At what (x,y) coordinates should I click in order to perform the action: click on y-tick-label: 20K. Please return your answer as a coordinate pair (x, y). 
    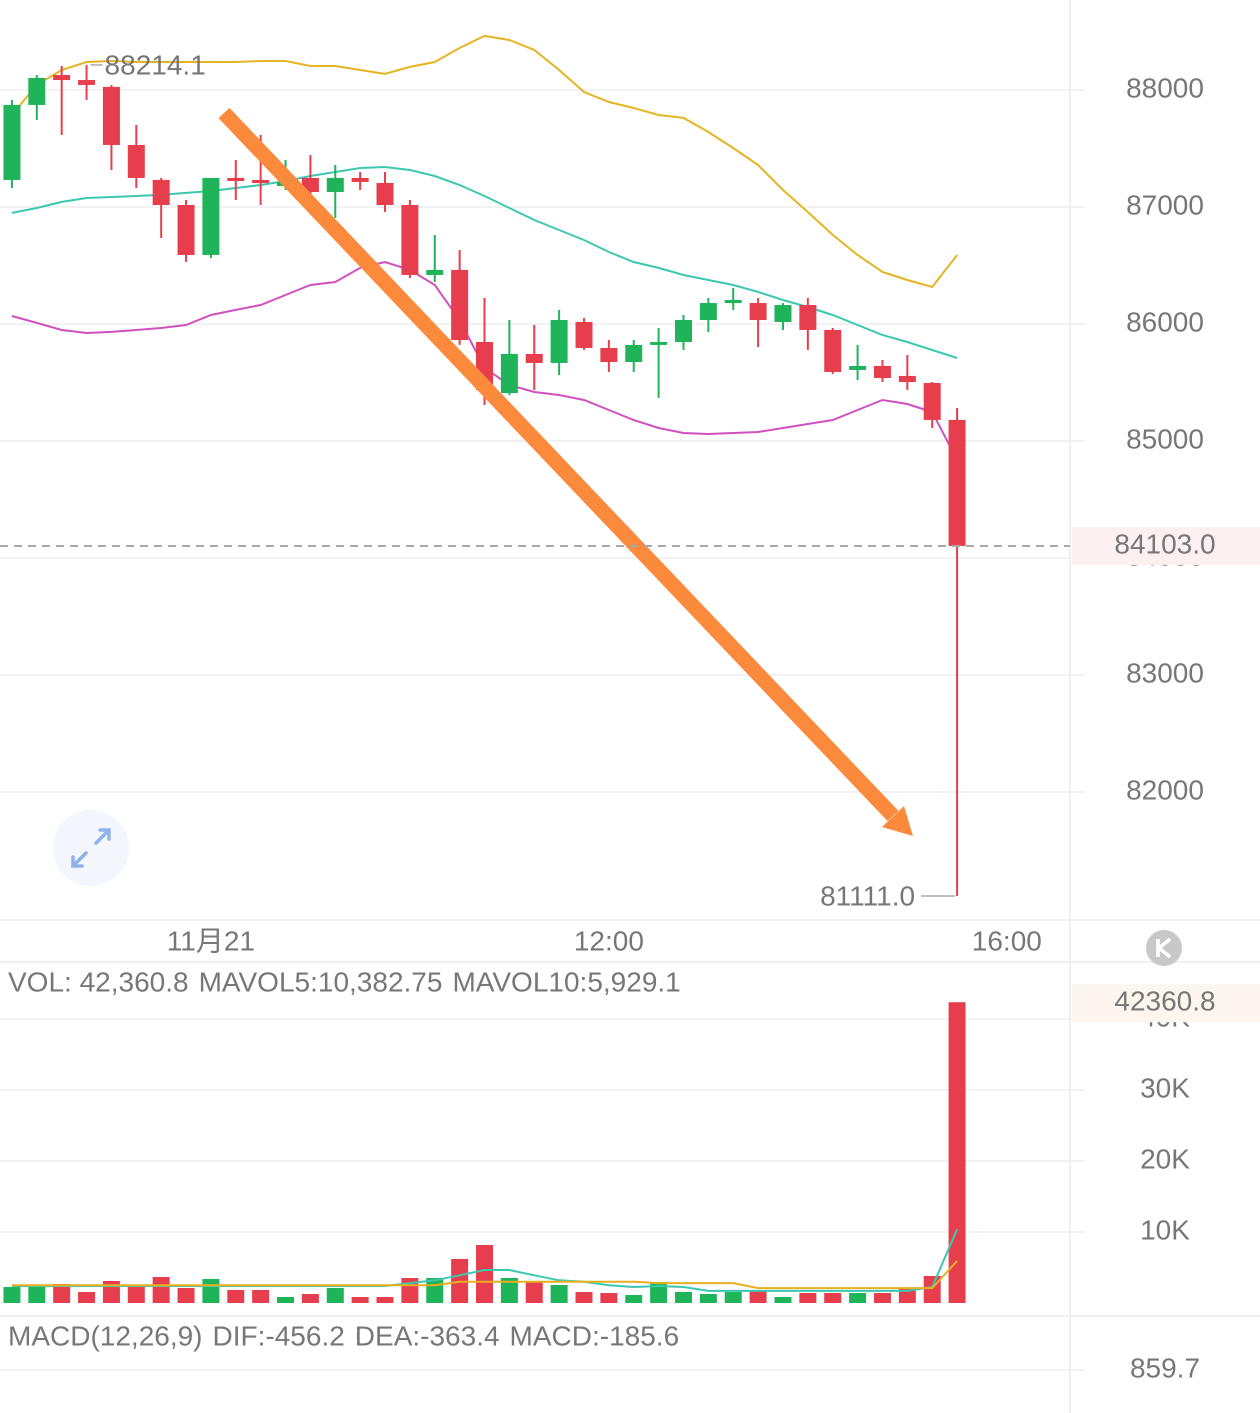
    Looking at the image, I should click on (1165, 1158).